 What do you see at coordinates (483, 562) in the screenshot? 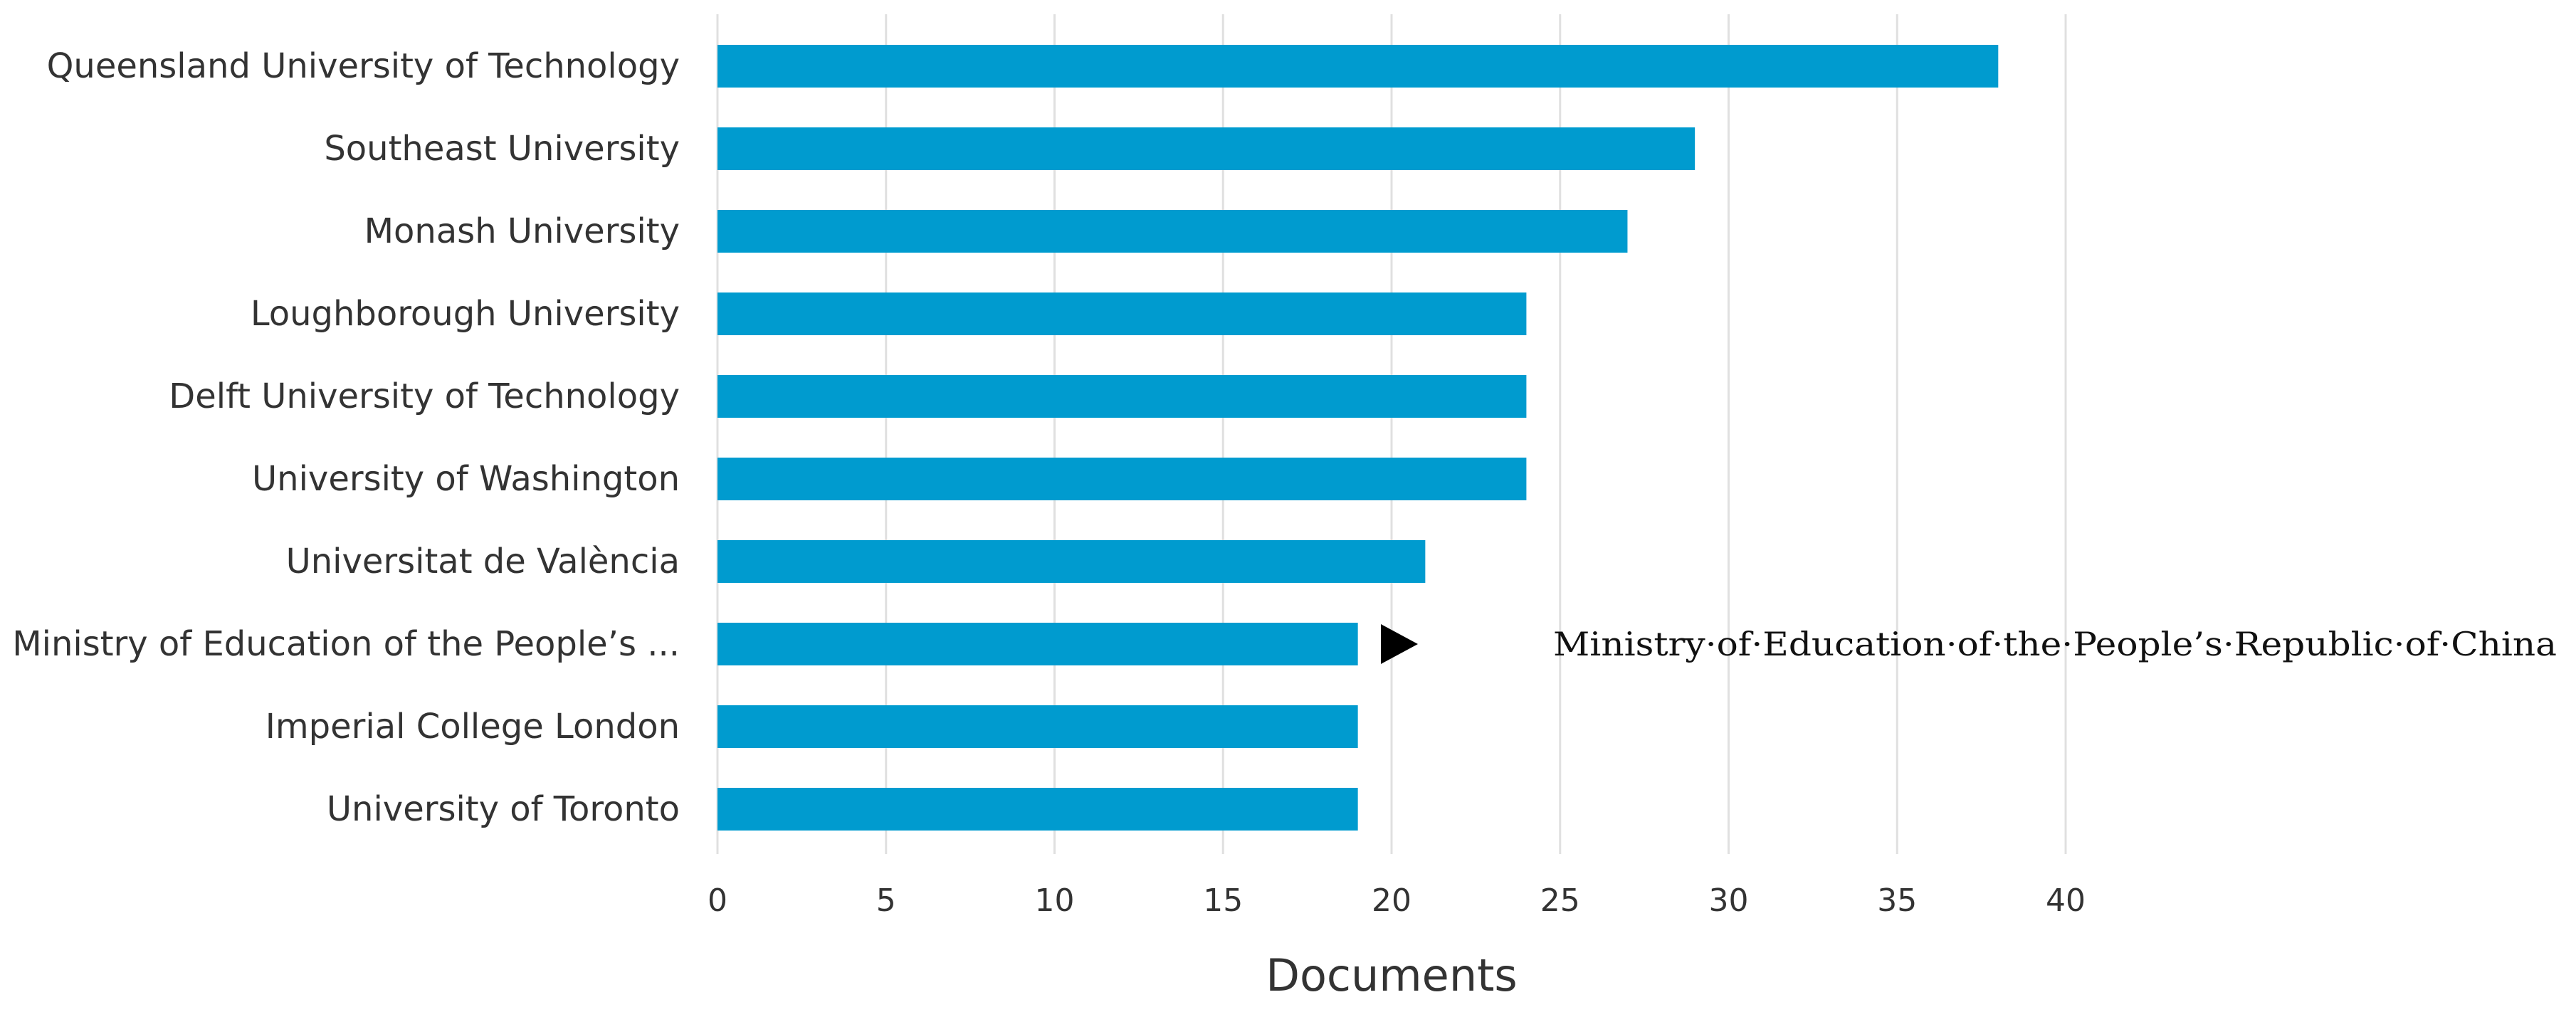
I see `category-label: Universitat de València` at bounding box center [483, 562].